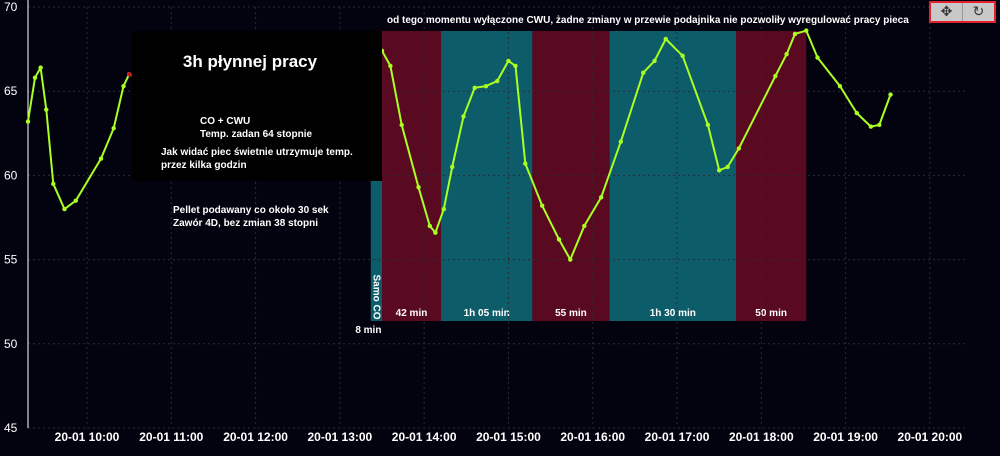 This screenshot has height=456, width=1000. What do you see at coordinates (673, 313) in the screenshot?
I see `band-label-4: 1h 30 min` at bounding box center [673, 313].